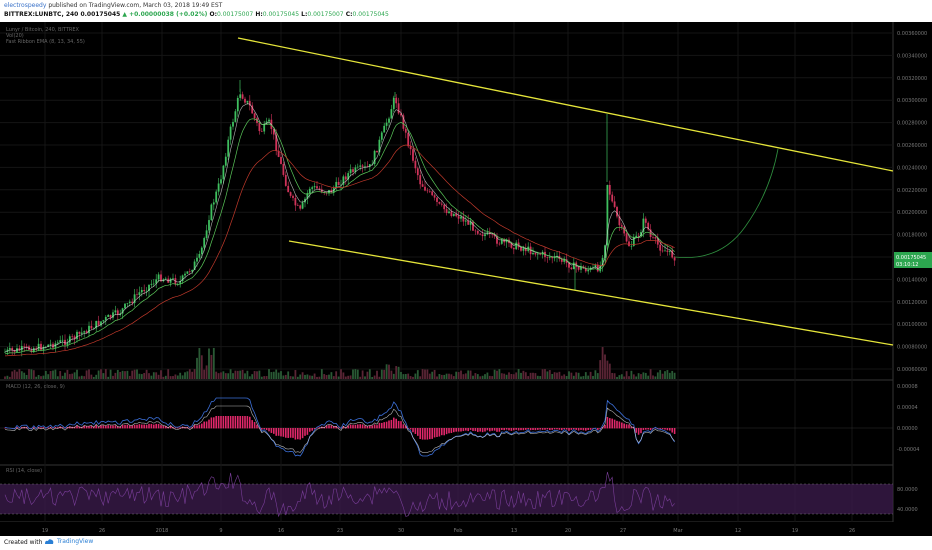  I want to click on author-link: electrospeedy, so click(25, 5).